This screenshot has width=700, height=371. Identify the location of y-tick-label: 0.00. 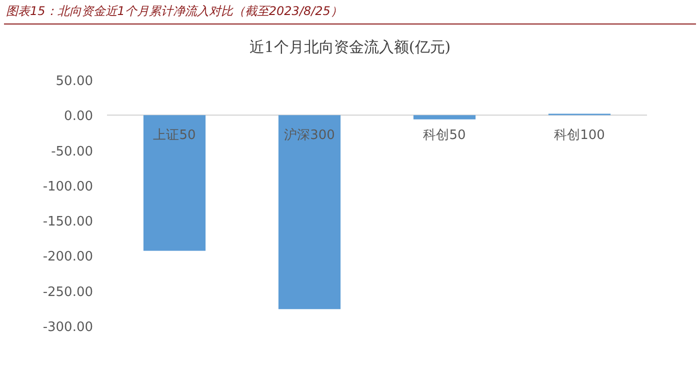
(78, 116).